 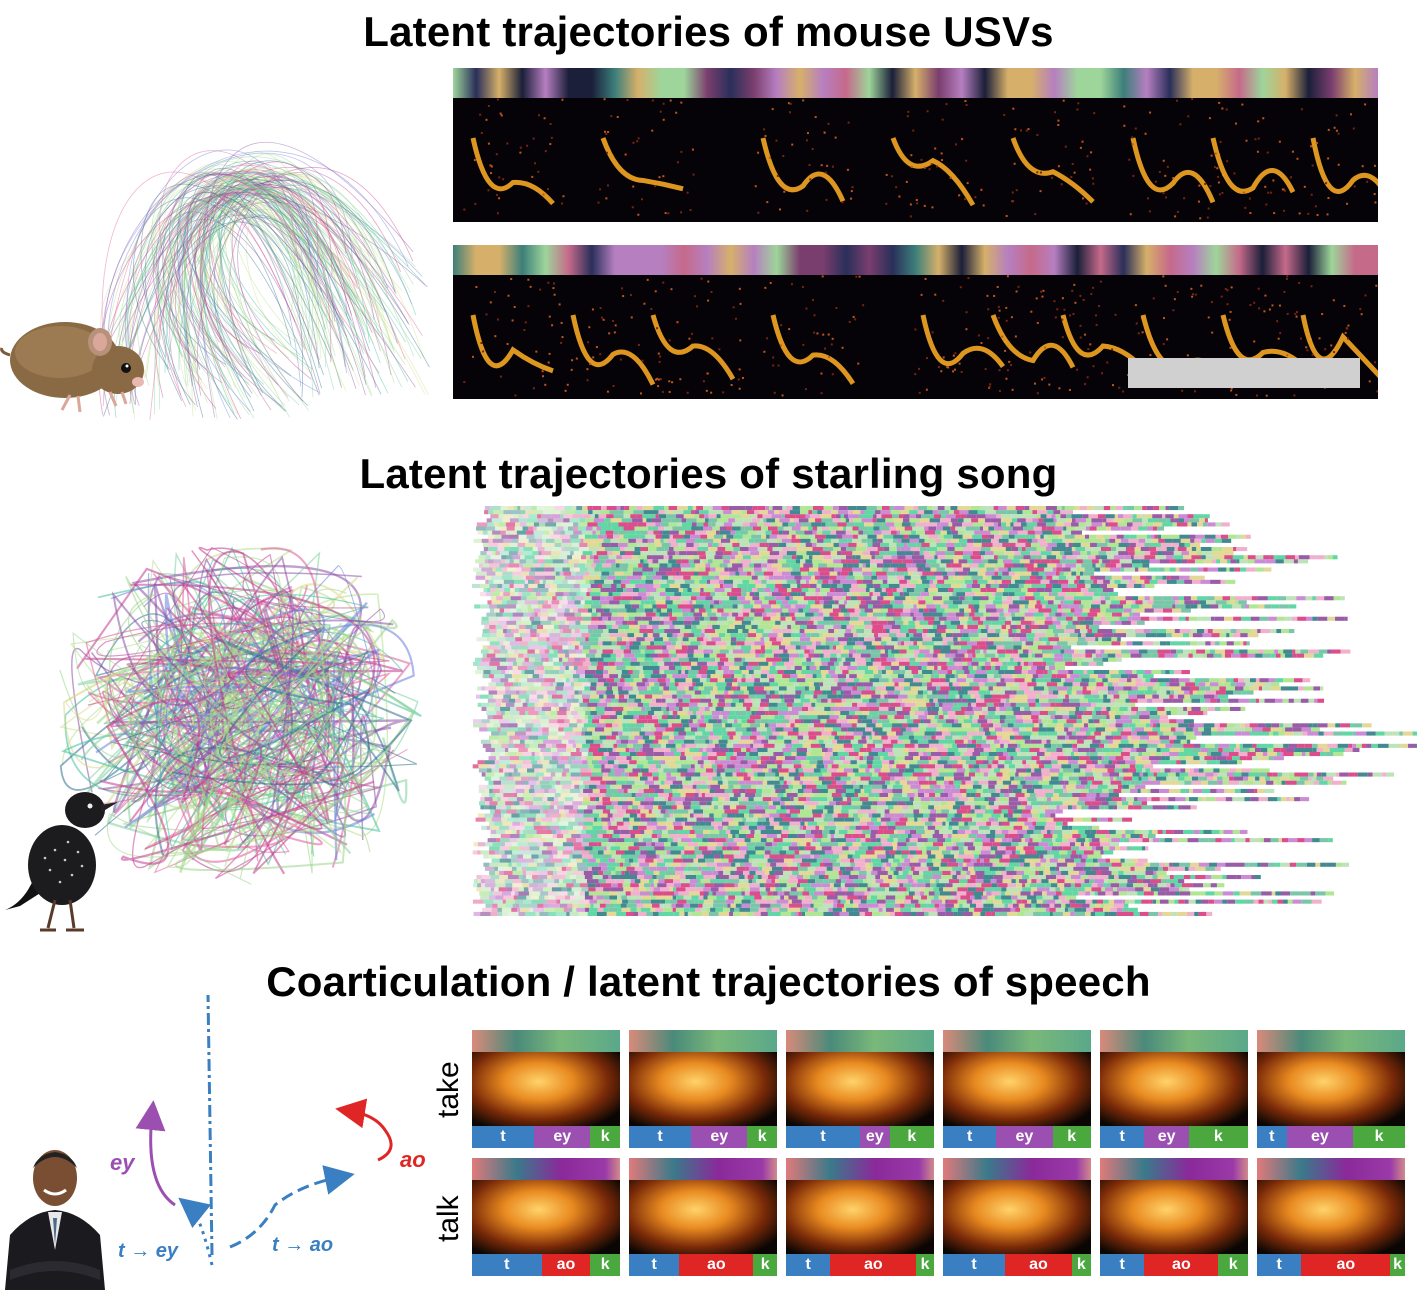 I want to click on label-t-ao: t → ao, so click(x=302, y=1245).